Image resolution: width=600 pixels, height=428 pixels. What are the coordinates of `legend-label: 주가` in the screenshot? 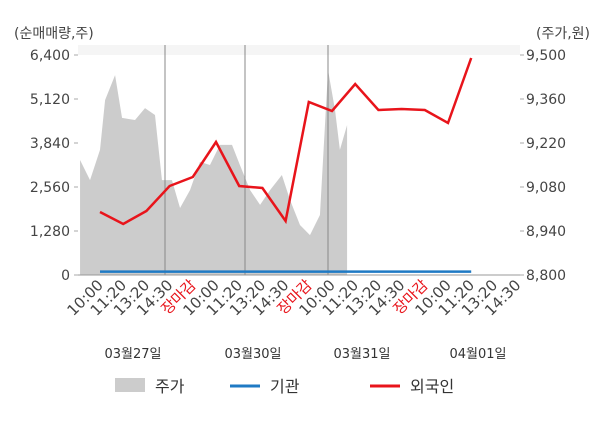 It's located at (170, 386).